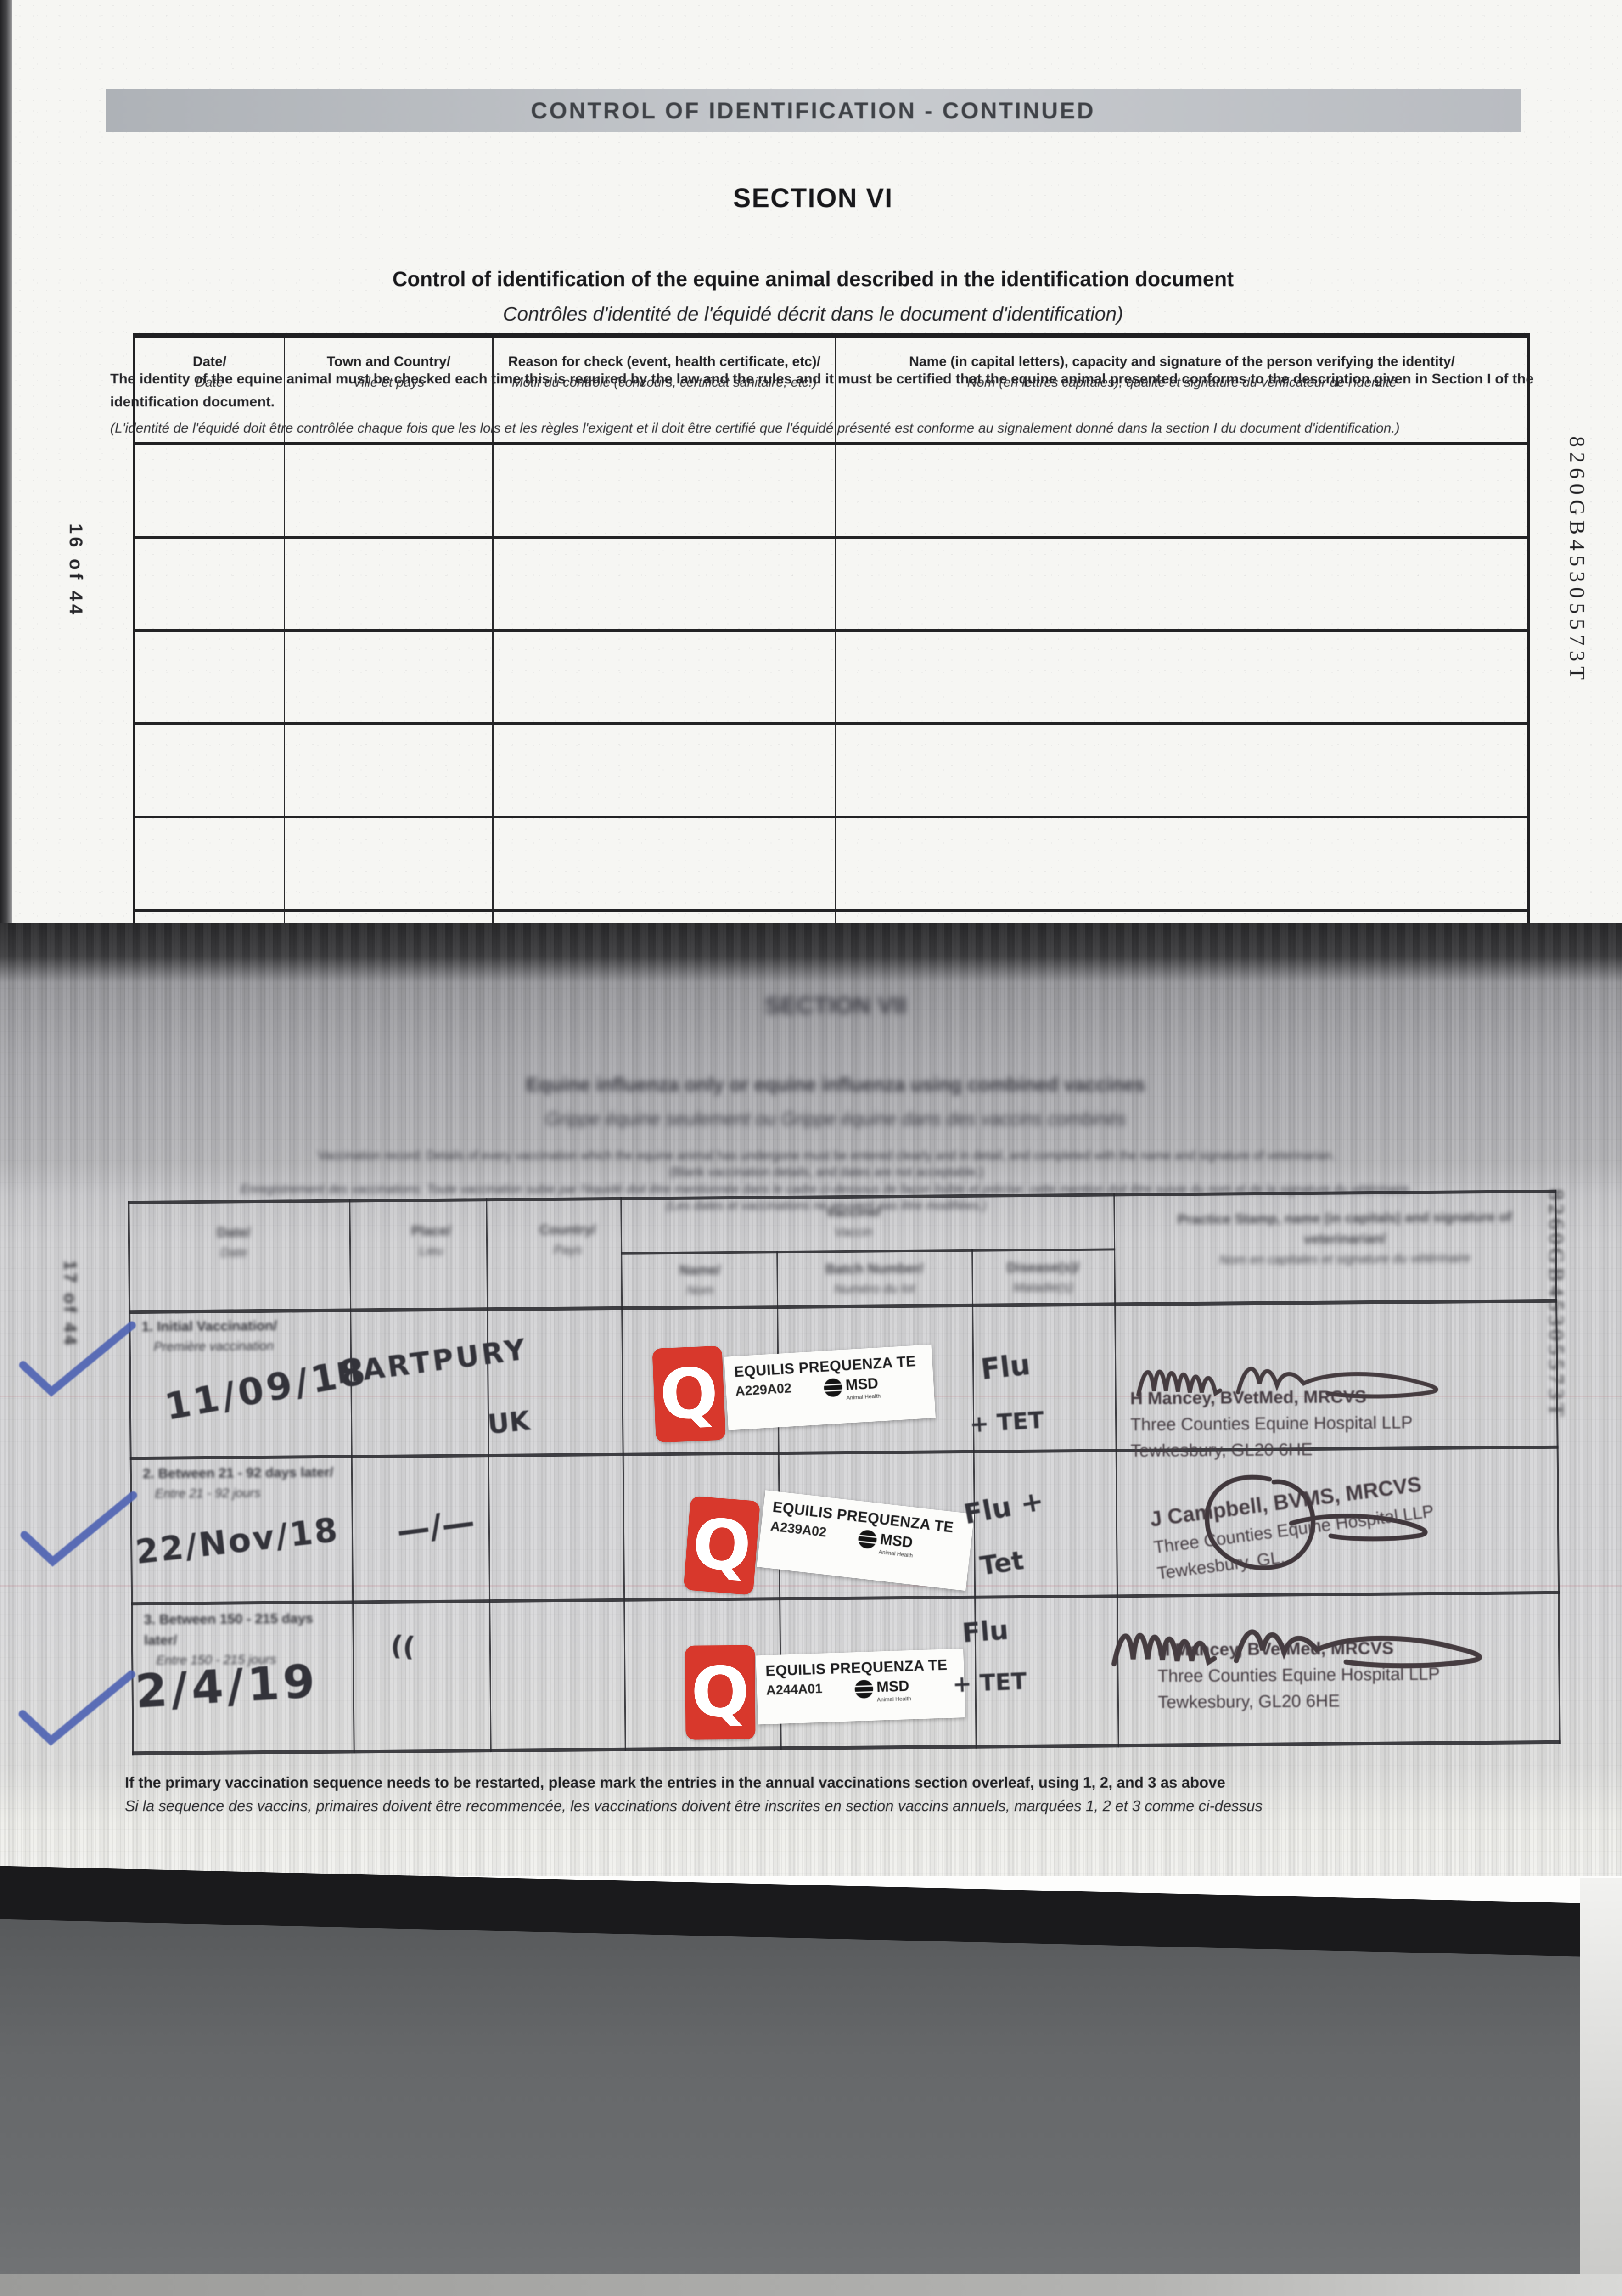  What do you see at coordinates (811, 1586) in the screenshot?
I see `scanner-artifact-line` at bounding box center [811, 1586].